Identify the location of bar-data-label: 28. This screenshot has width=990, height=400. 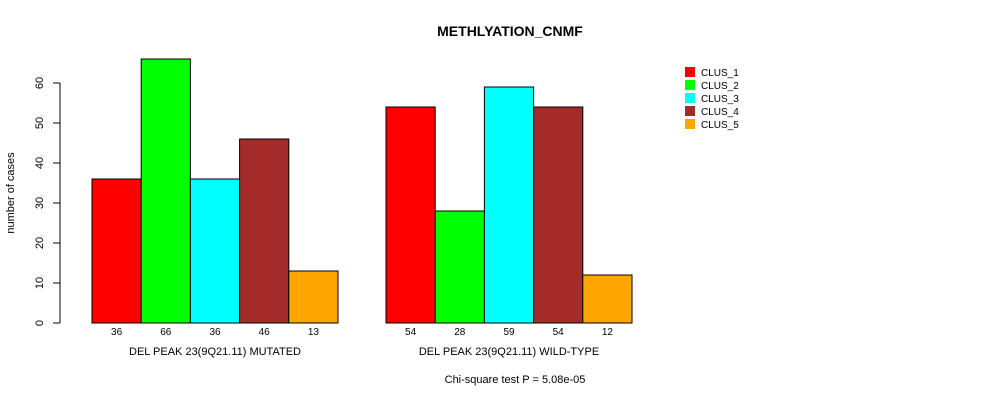
(460, 332).